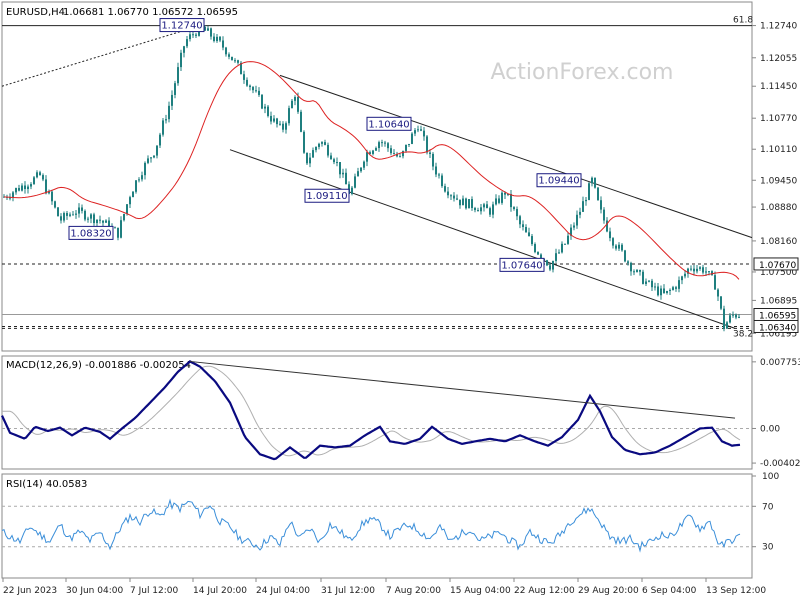 The width and height of the screenshot is (800, 600). Describe the element at coordinates (778, 27) in the screenshot. I see `price-tick-label: 1.12740` at that location.